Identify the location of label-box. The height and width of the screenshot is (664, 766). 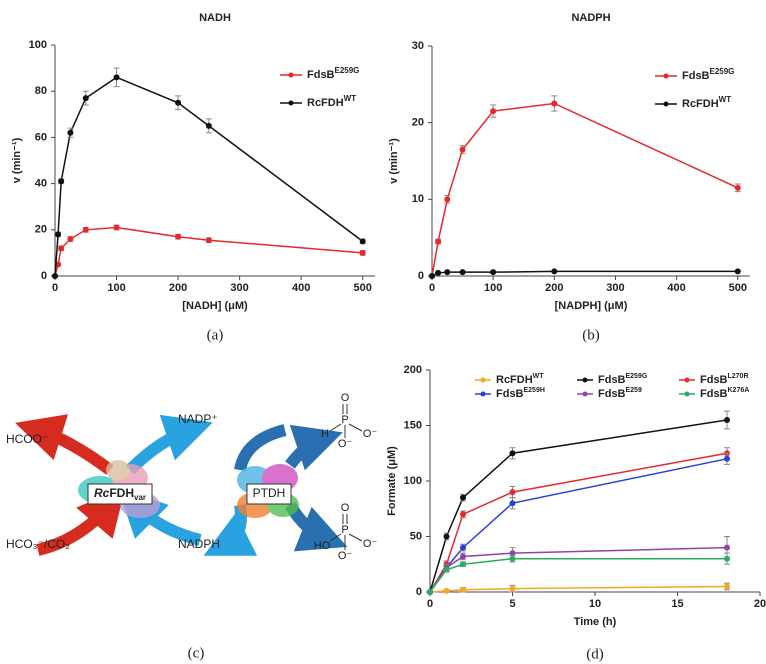
(120, 494).